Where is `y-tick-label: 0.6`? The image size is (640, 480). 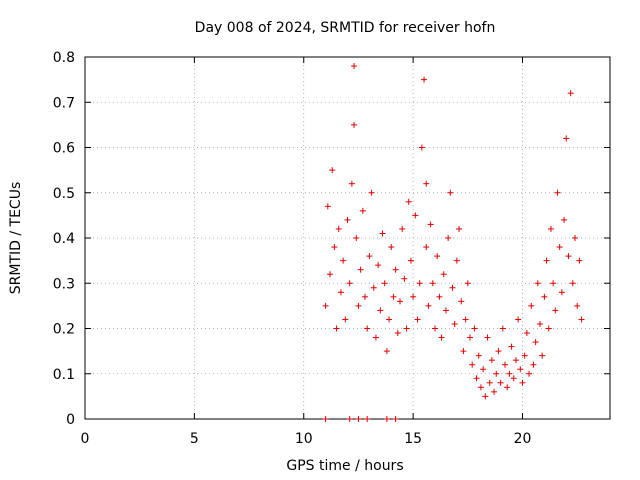 y-tick-label: 0.6 is located at coordinates (64, 149).